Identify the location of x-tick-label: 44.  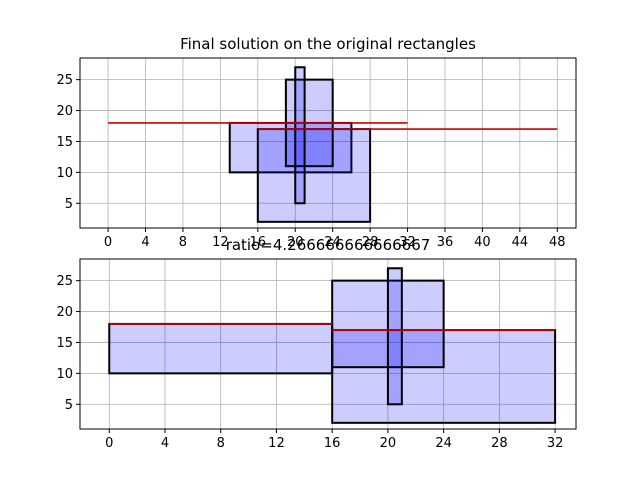
(520, 242).